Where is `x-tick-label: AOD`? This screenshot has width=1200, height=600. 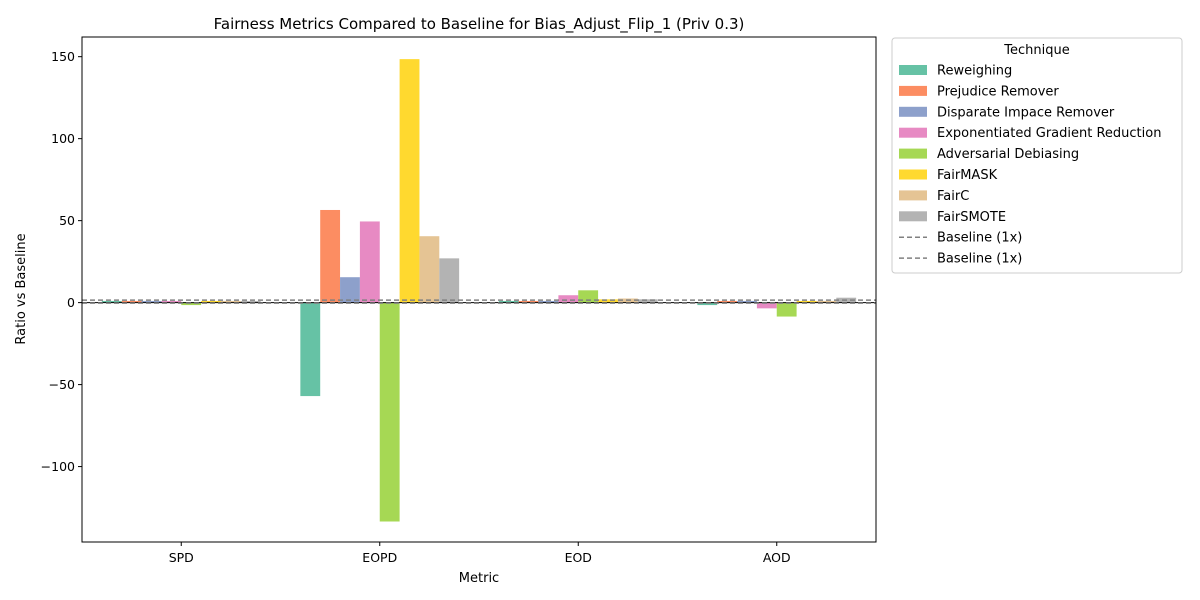 x-tick-label: AOD is located at coordinates (777, 557).